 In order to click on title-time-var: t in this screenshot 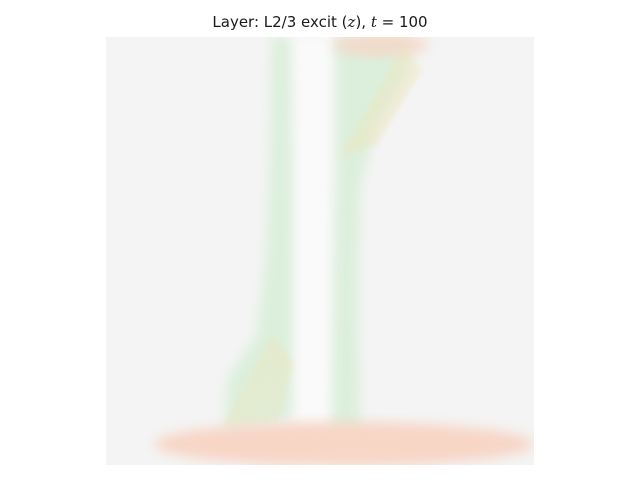, I will do `click(373, 22)`.